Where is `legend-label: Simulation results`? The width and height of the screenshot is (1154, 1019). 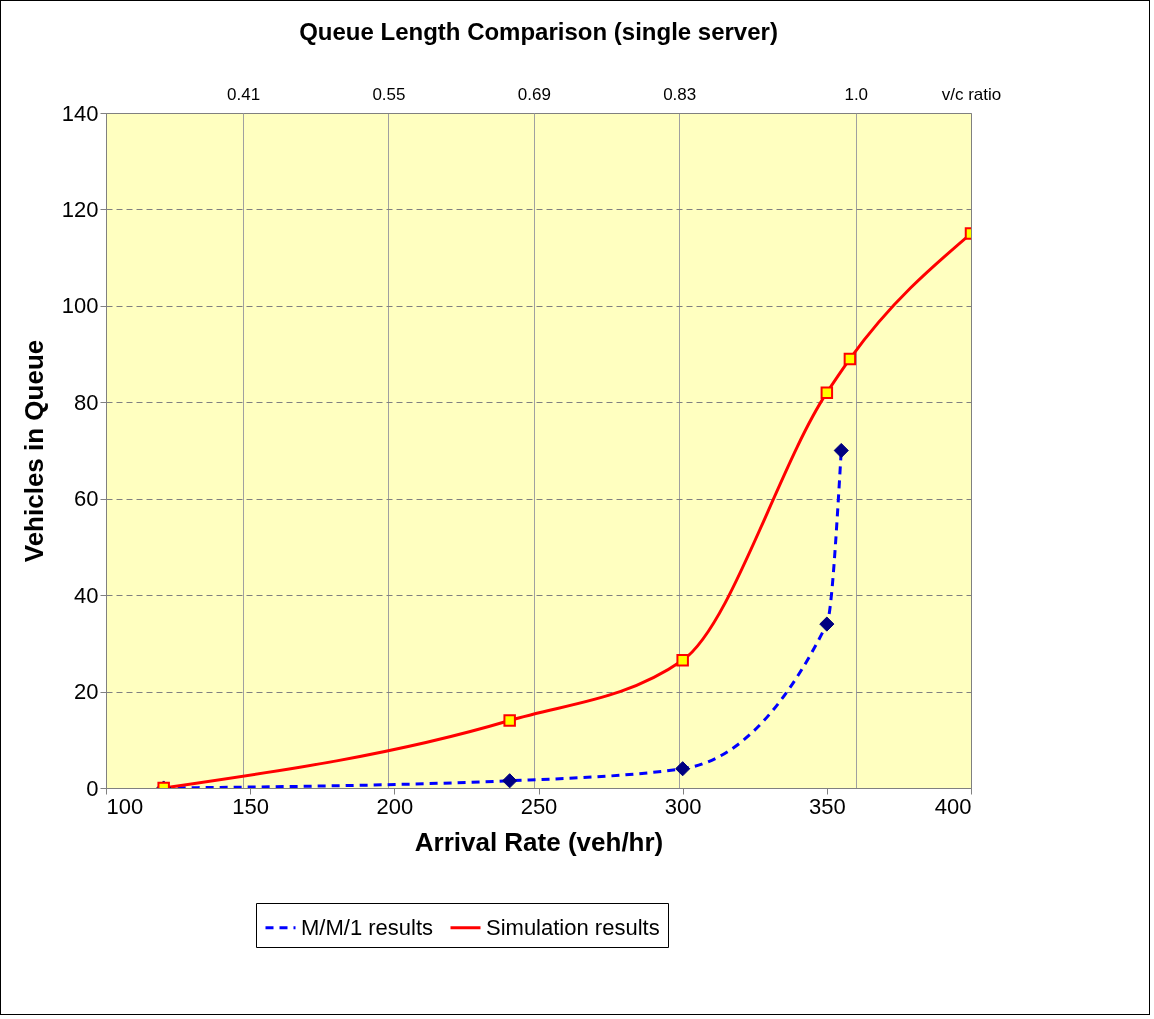 legend-label: Simulation results is located at coordinates (573, 927).